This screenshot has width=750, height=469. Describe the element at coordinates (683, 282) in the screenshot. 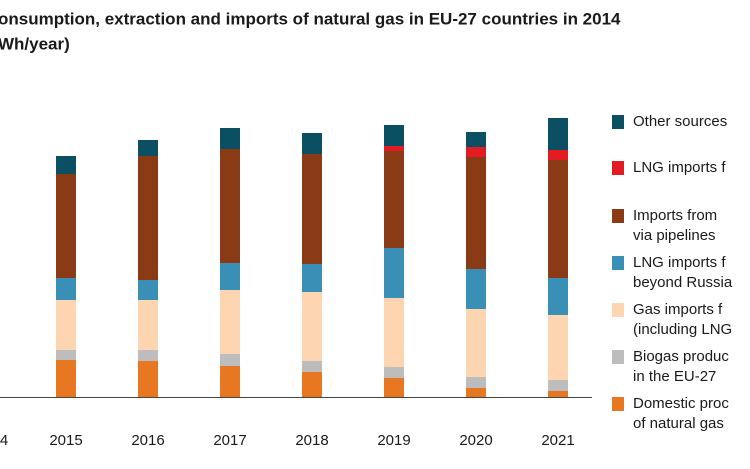

I see `legend-label: beyond Russia` at that location.